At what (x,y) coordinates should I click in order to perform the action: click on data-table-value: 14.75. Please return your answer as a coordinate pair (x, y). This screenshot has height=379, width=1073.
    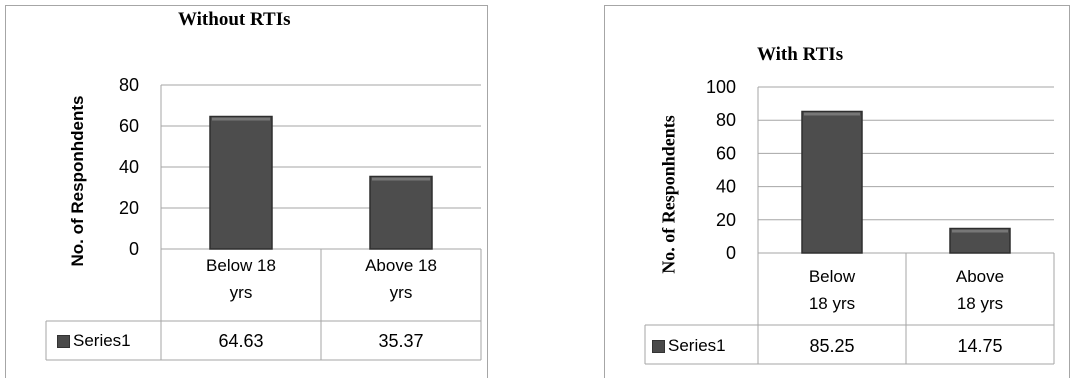
    Looking at the image, I should click on (980, 346).